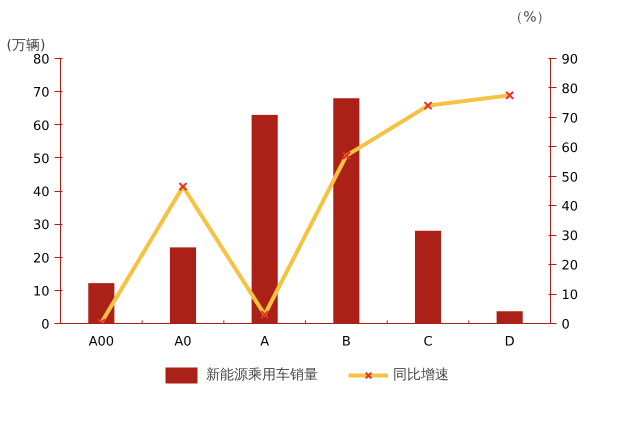  I want to click on y-tick-label: 0, so click(45, 325).